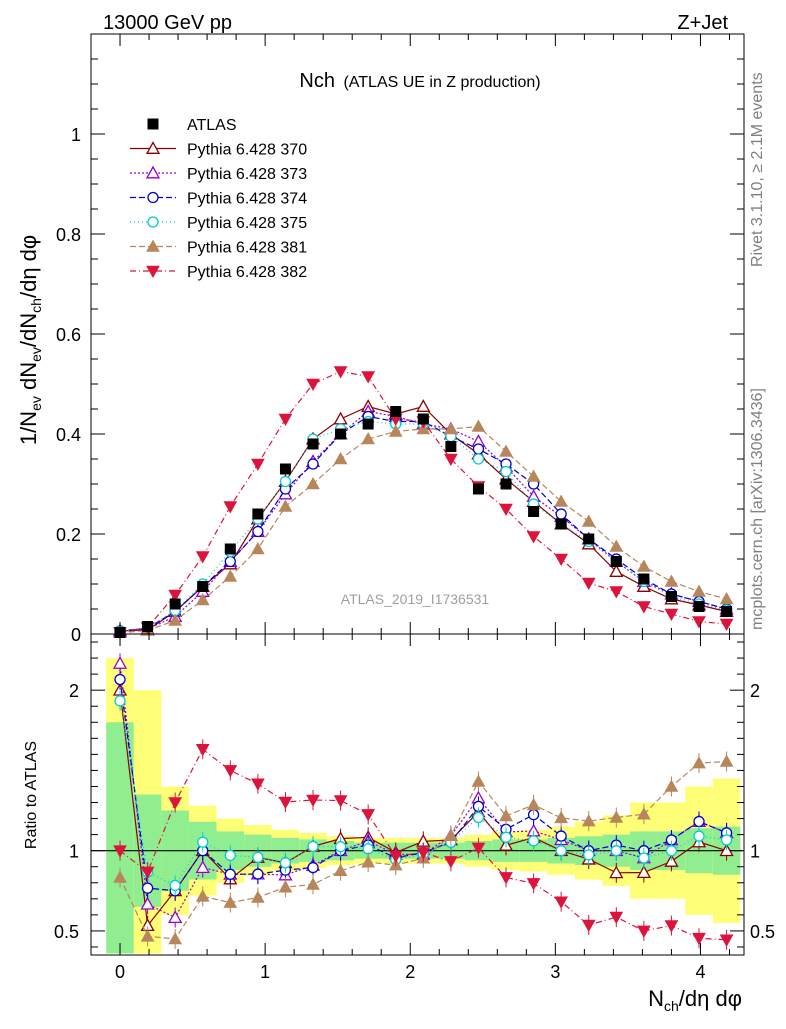 The image size is (786, 1029). What do you see at coordinates (31, 795) in the screenshot?
I see `y-axis-title-bottom: Ratio to ATLAS` at bounding box center [31, 795].